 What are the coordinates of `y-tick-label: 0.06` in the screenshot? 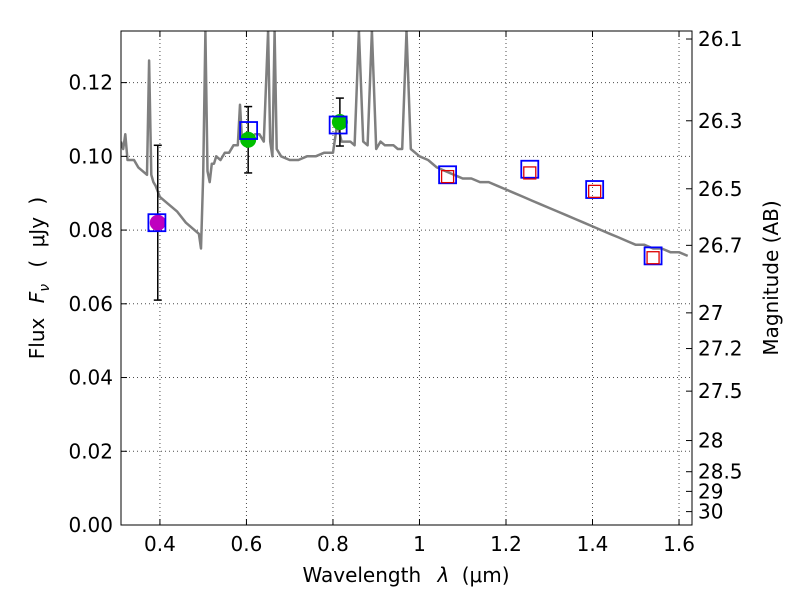 It's located at (90, 304).